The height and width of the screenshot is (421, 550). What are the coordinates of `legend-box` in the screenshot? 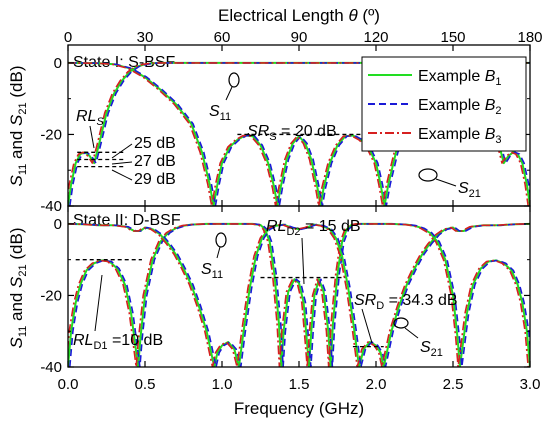 It's located at (444, 104).